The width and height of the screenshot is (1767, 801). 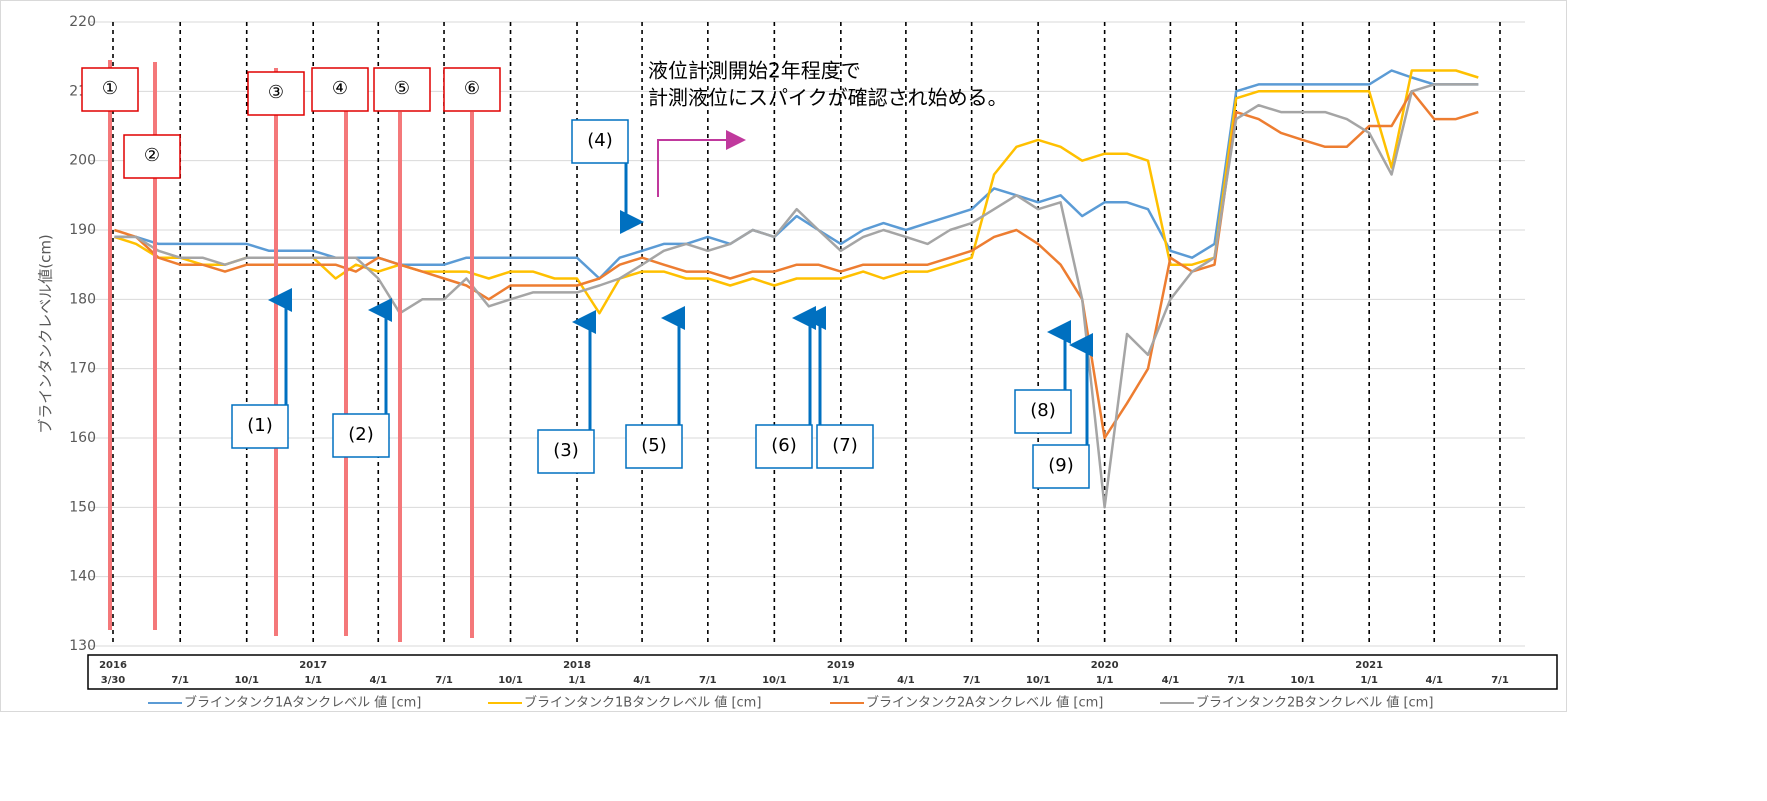 I want to click on x-axis-box, so click(x=822, y=672).